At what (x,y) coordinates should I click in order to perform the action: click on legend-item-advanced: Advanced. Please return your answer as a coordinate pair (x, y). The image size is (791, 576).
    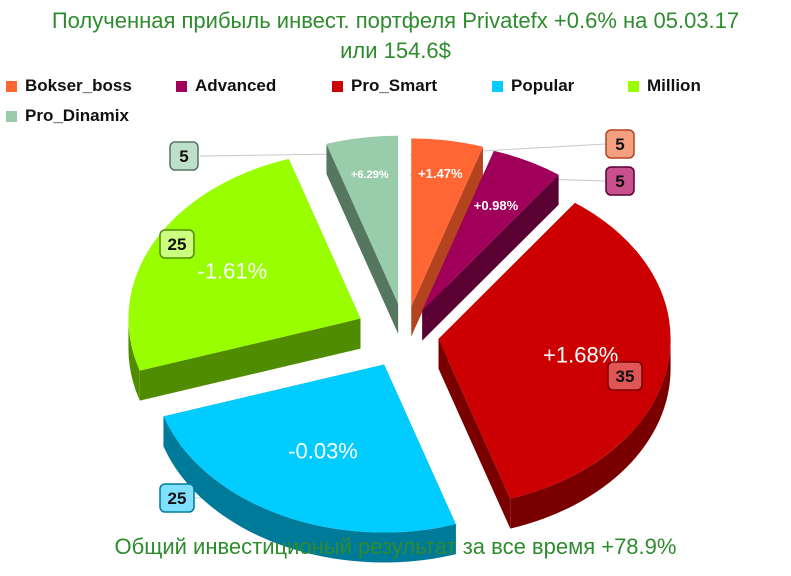
    Looking at the image, I should click on (226, 86).